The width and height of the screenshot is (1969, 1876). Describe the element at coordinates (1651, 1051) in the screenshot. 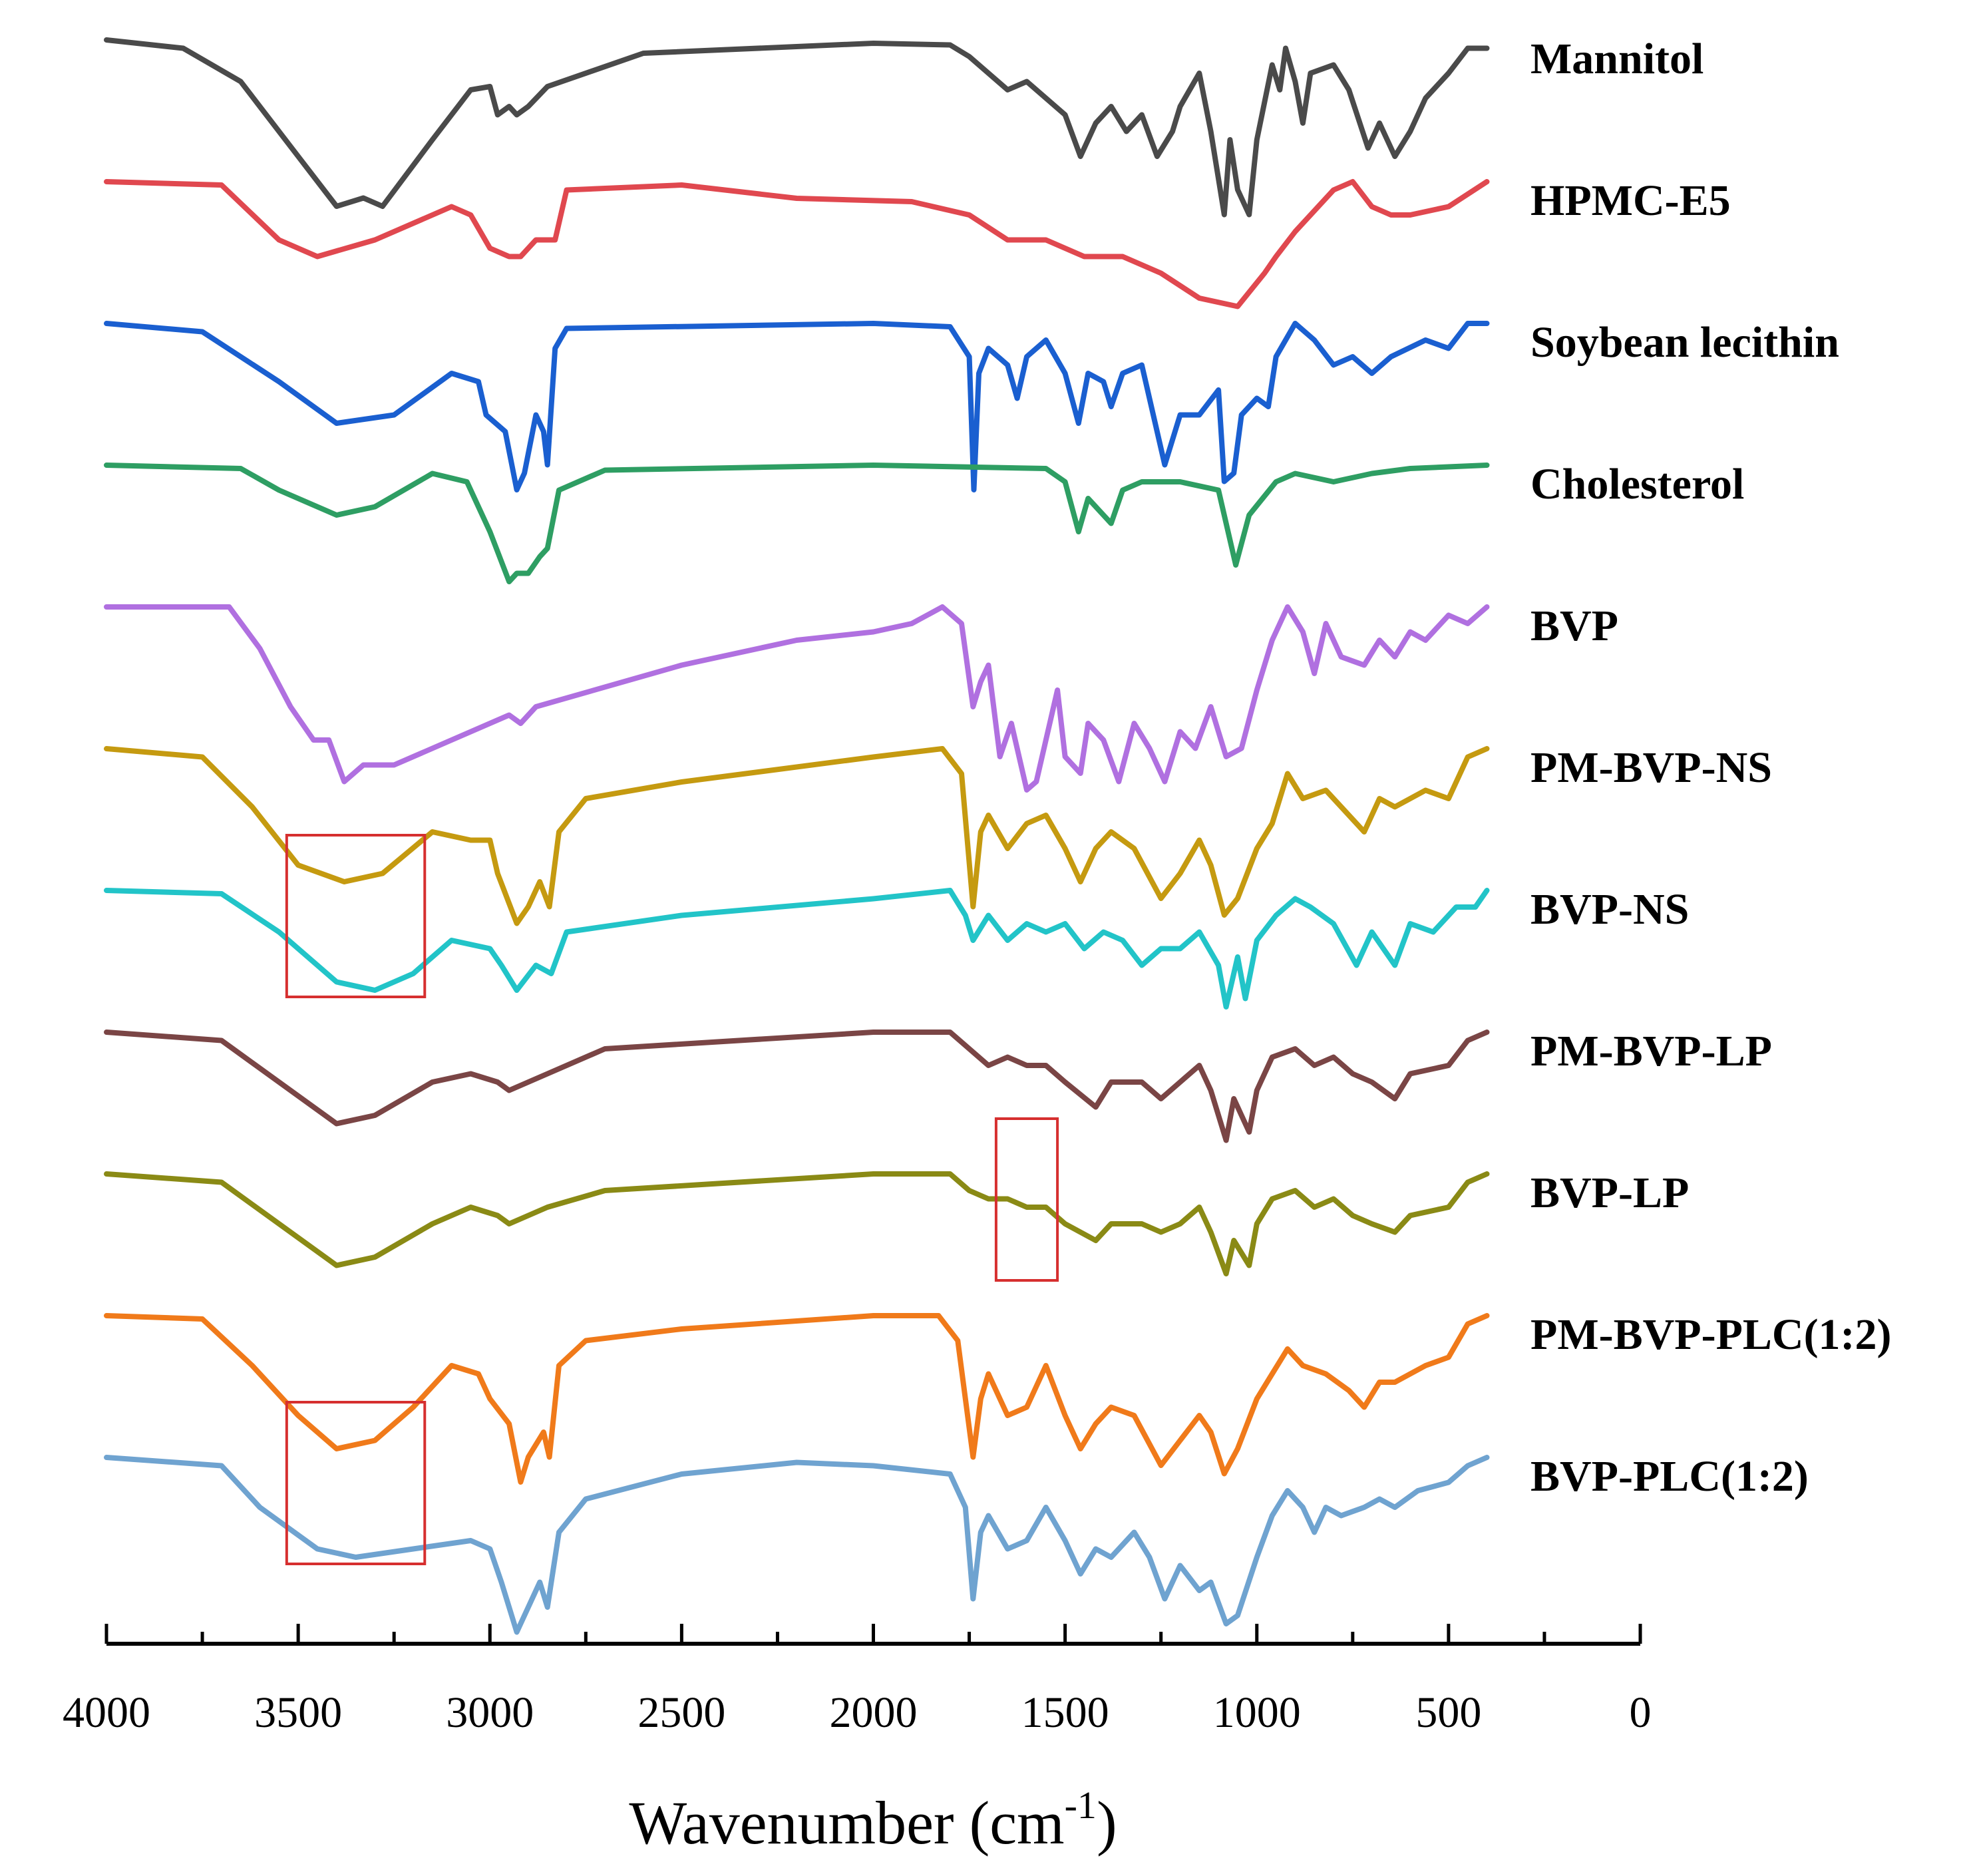

I see `series-label-7: PM-BVP-LP` at that location.